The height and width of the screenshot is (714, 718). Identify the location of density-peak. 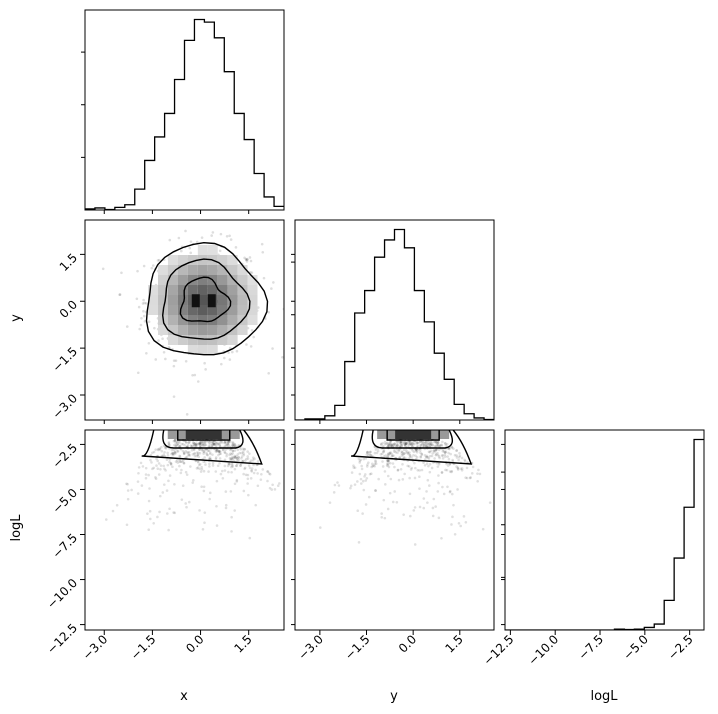
(413, 434).